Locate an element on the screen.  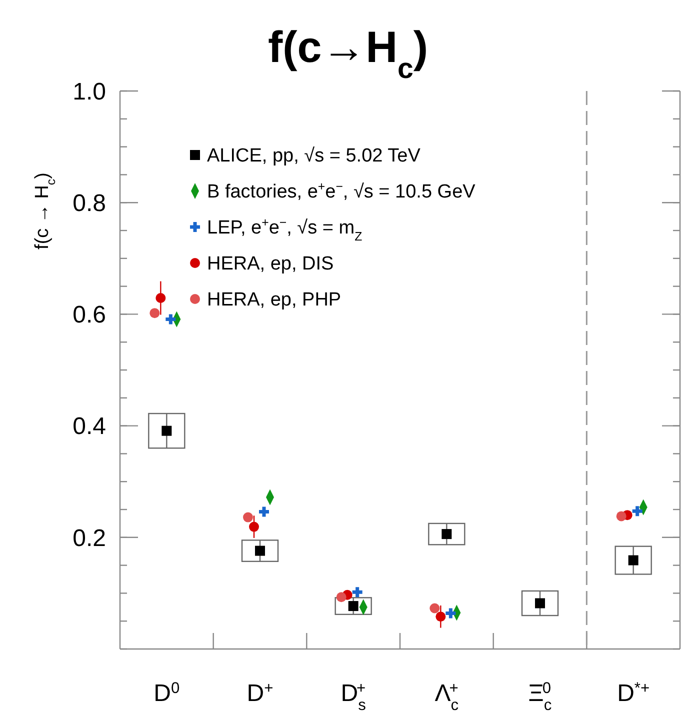
y-tick-label: 0.4 is located at coordinates (89, 426).